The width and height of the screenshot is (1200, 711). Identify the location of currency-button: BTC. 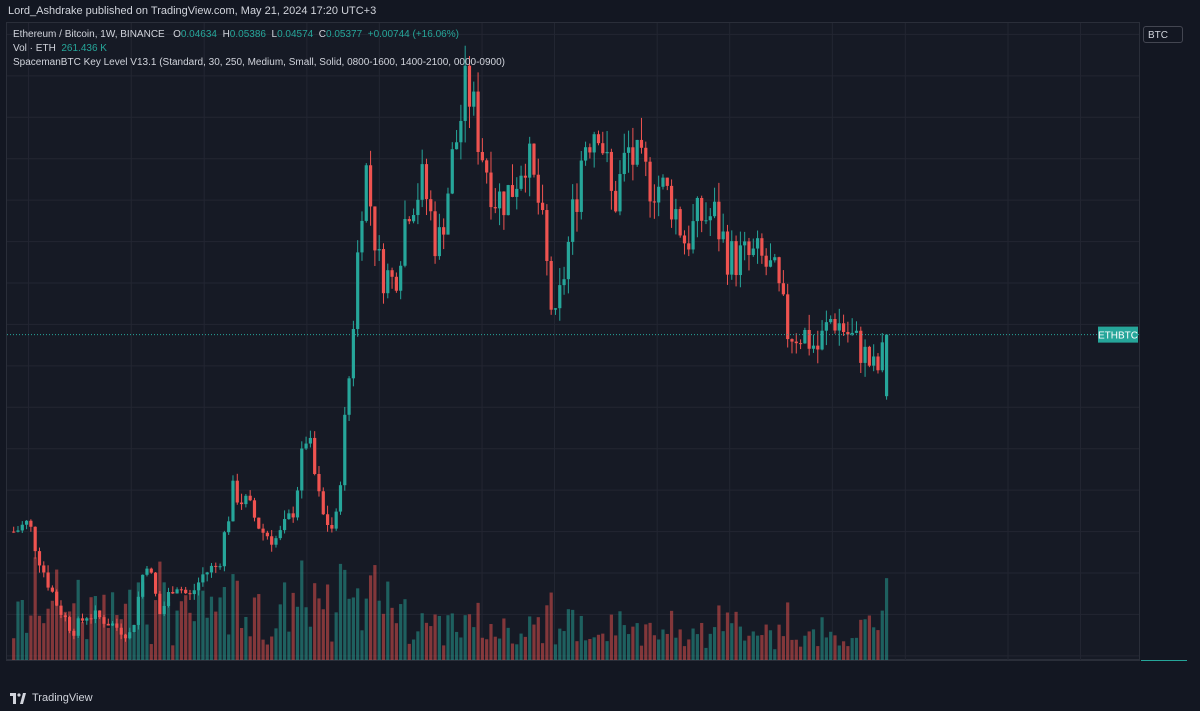
(1163, 34).